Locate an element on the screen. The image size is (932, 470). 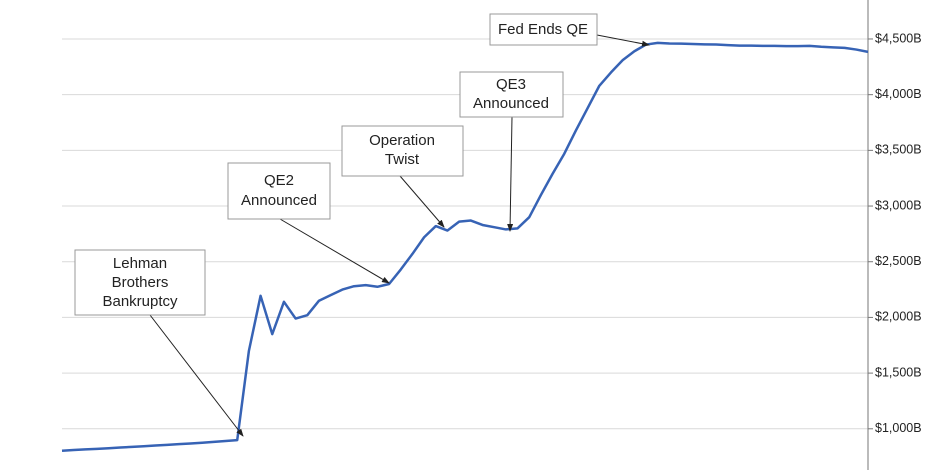
annotation-text: Brothers is located at coordinates (140, 282).